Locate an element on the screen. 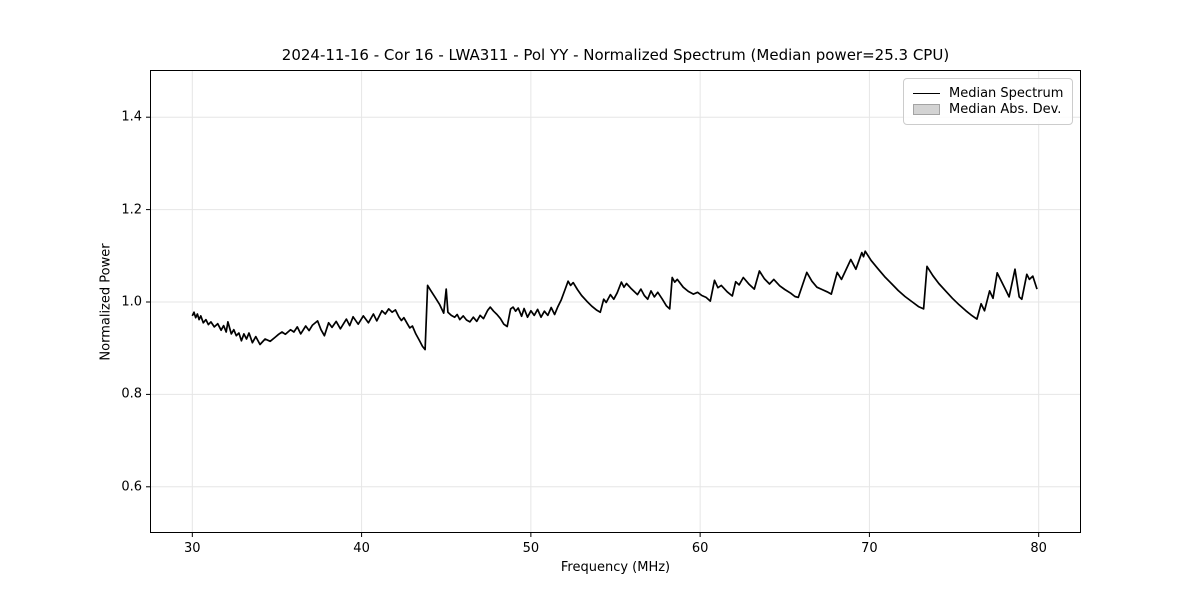  median-spectrum-line is located at coordinates (614, 300).